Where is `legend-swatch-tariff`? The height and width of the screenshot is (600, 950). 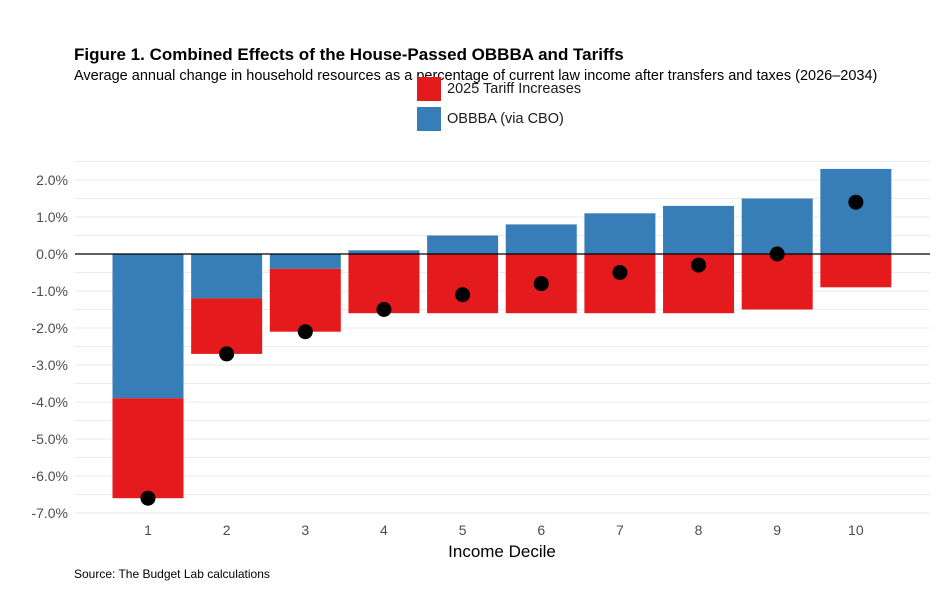 legend-swatch-tariff is located at coordinates (429, 89).